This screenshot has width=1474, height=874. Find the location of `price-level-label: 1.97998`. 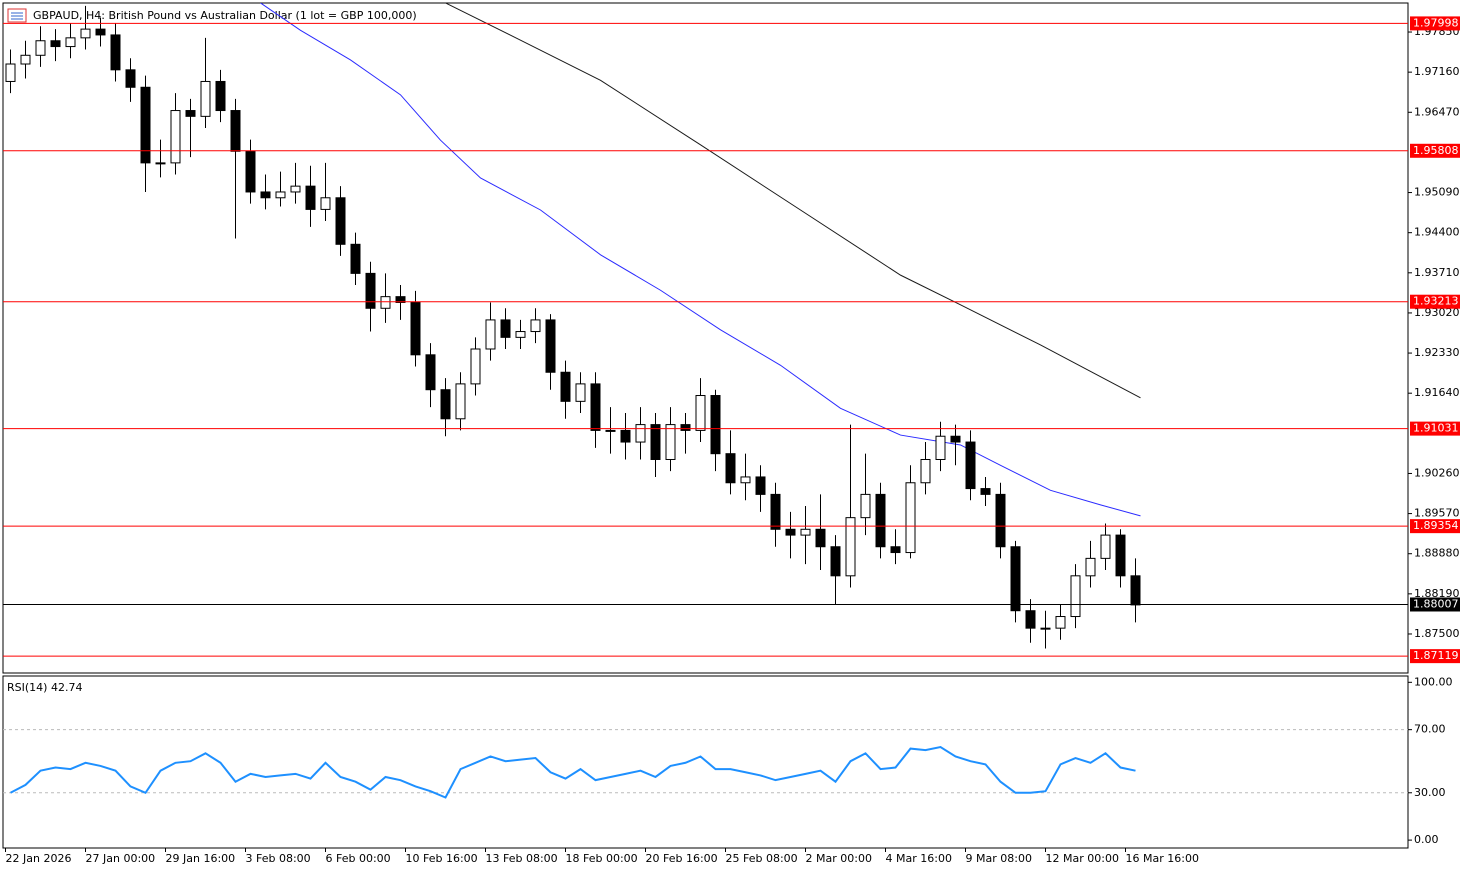

price-level-label: 1.97998 is located at coordinates (1436, 22).